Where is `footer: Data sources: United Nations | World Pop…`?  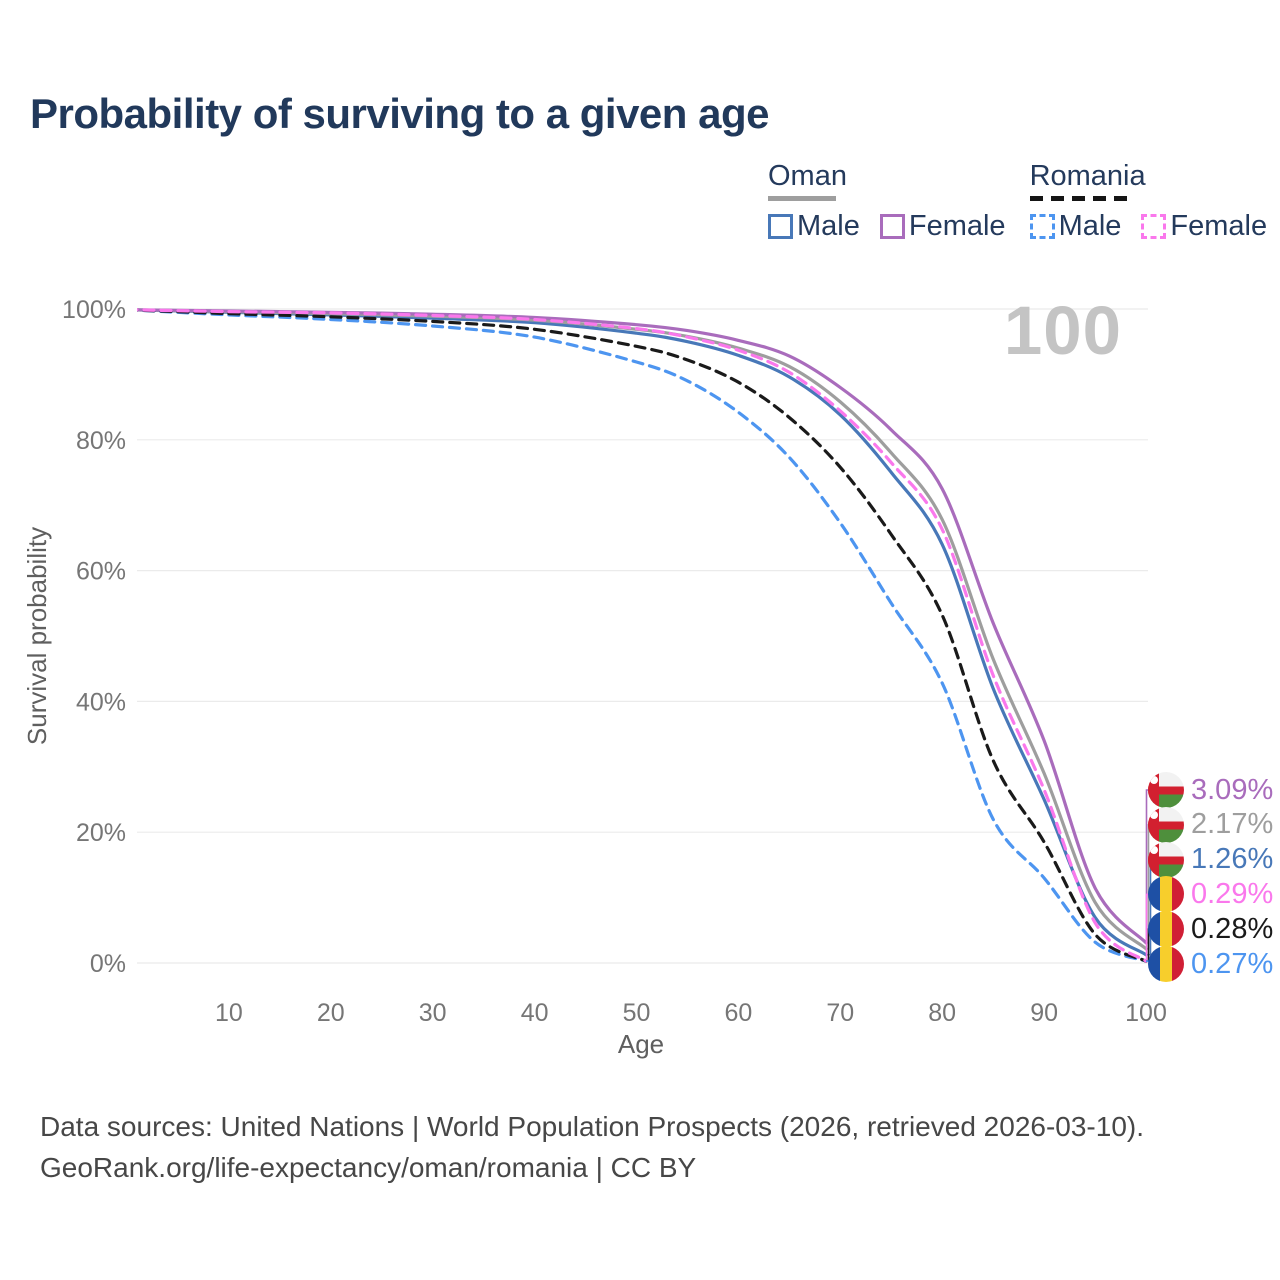
footer: Data sources: United Nations | World Pop… is located at coordinates (592, 1147).